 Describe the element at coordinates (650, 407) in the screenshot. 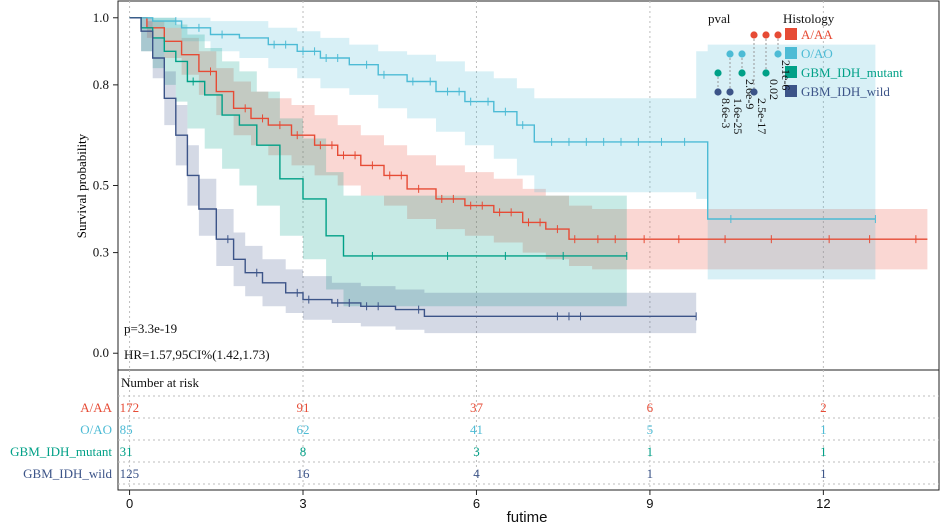

I see `risk-count-a-aa-9: 6` at that location.